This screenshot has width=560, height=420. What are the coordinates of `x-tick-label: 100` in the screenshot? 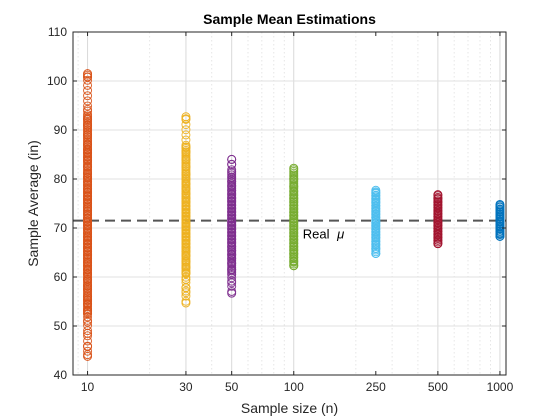 It's located at (294, 387).